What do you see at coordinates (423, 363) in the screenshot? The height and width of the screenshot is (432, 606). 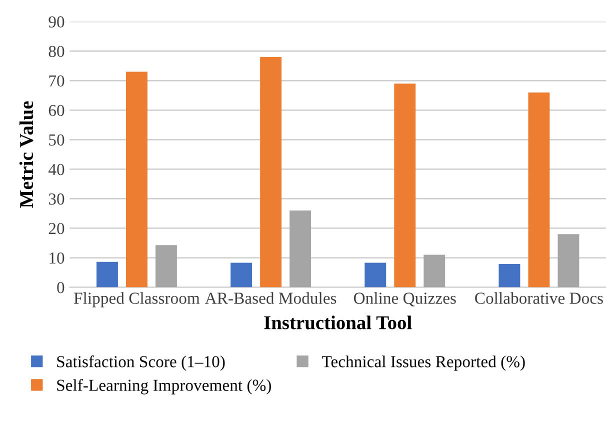 I see `legend-label: Technical Issues Reported (%)` at bounding box center [423, 363].